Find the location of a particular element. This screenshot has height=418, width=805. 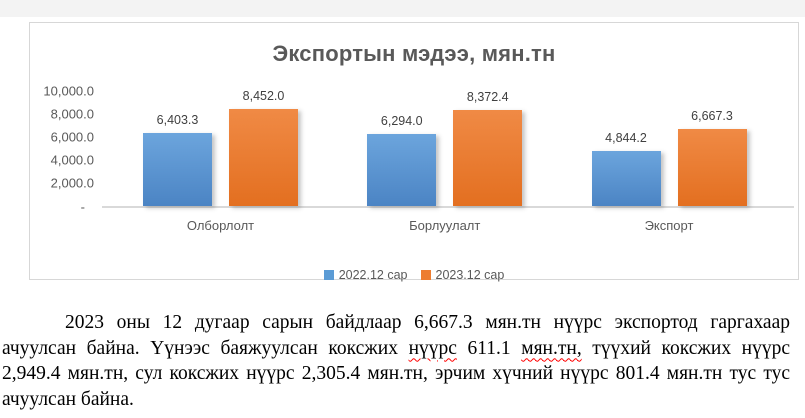

legend: 2022.12 сар 2023.12 сар is located at coordinates (414, 275).